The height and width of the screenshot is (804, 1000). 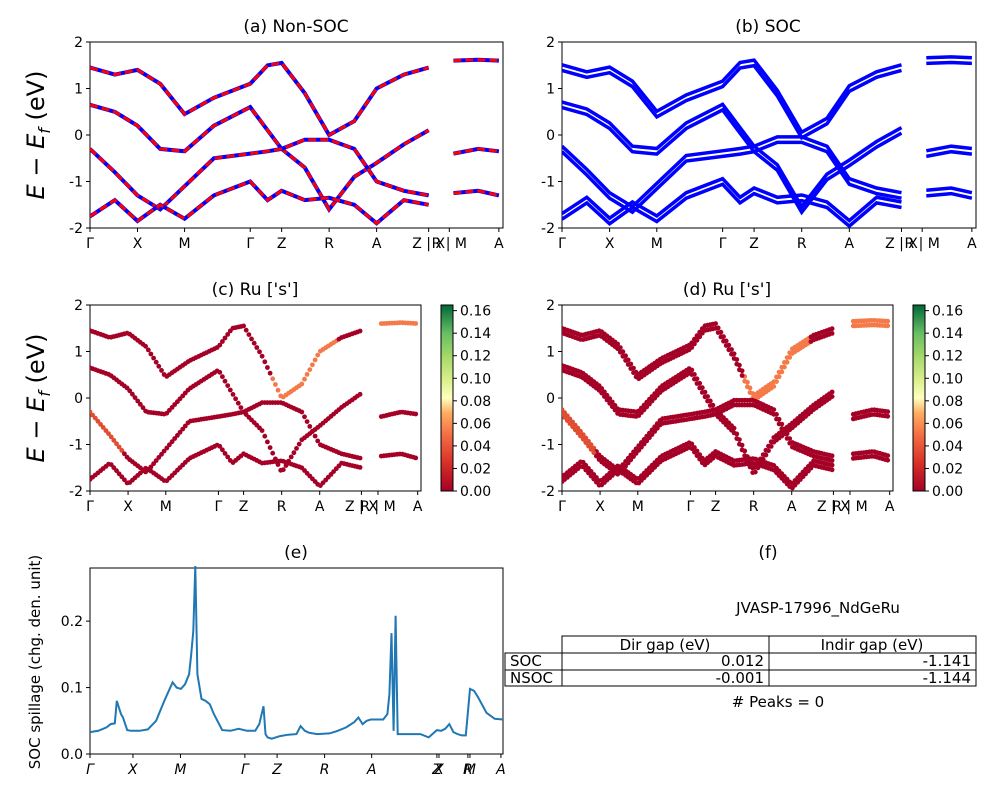 I want to click on panel-a-ylabel: E − Ef (eV), so click(x=38, y=135).